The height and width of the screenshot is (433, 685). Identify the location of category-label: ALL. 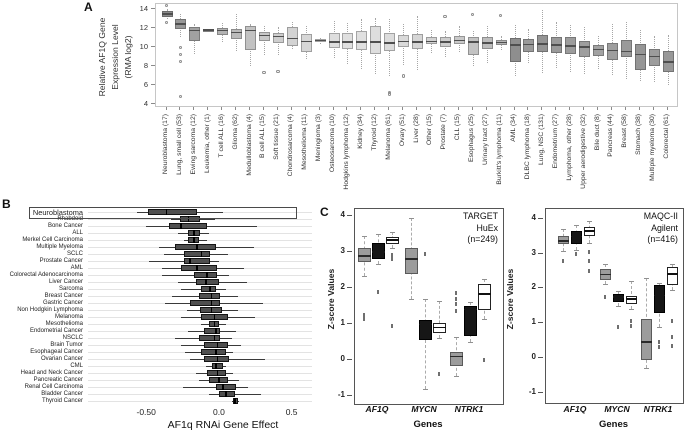
(77, 232).